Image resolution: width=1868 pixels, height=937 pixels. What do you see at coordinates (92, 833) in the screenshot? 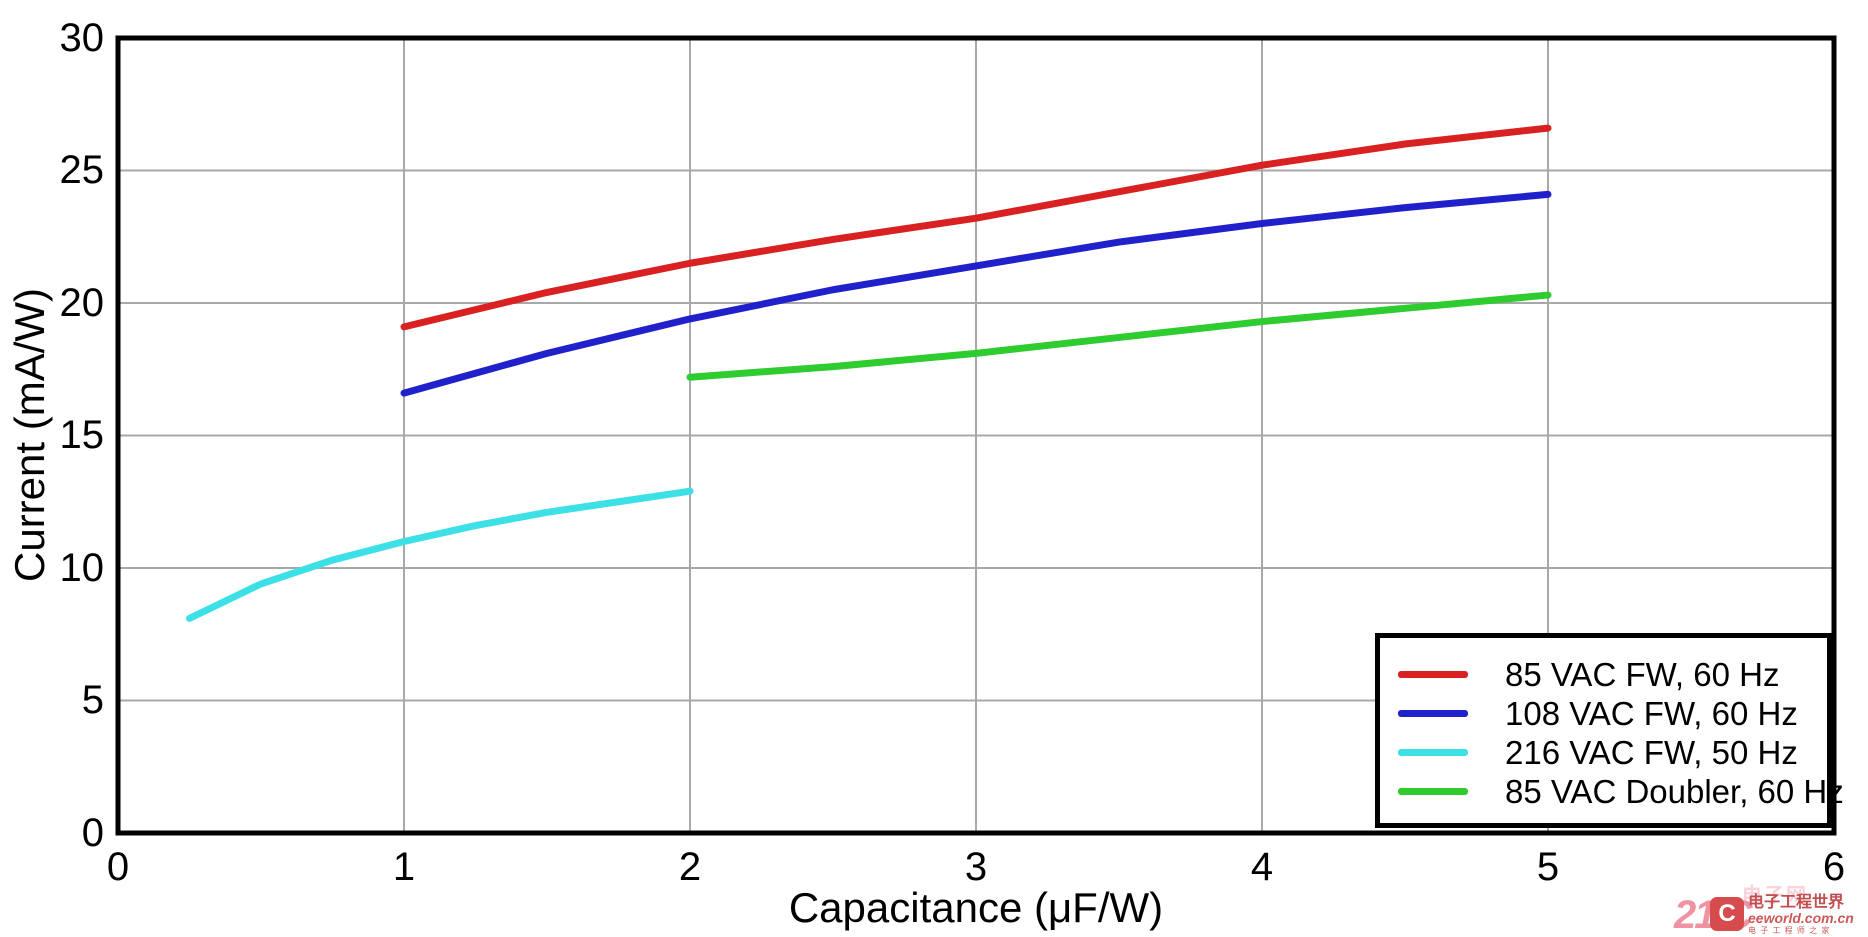
I see `y-tick-label: 0` at bounding box center [92, 833].